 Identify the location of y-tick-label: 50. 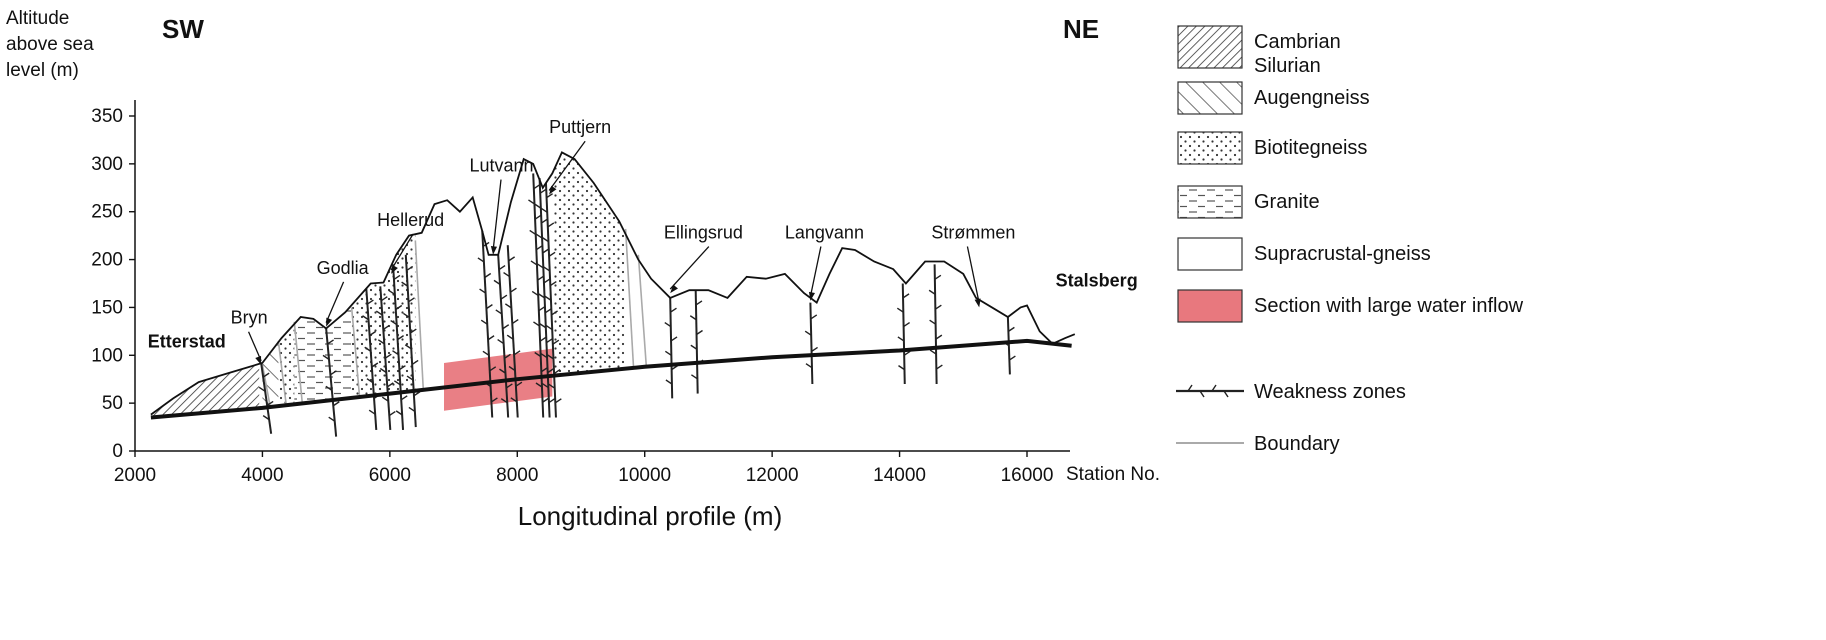
(112, 403).